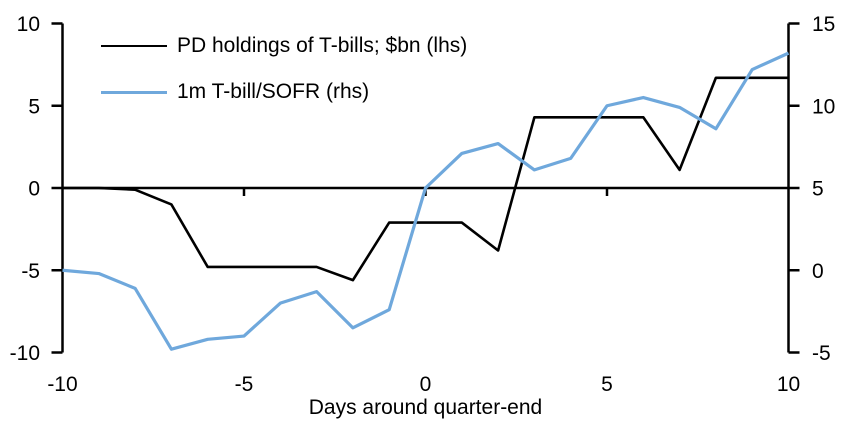 Image resolution: width=852 pixels, height=432 pixels. Describe the element at coordinates (134, 92) in the screenshot. I see `legend-line-swatch-blue` at that location.